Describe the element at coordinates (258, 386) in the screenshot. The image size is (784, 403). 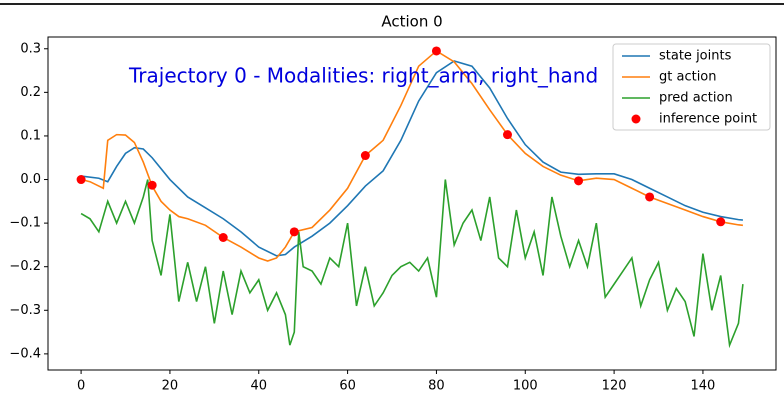
I see `x-tick-label: 40` at that location.